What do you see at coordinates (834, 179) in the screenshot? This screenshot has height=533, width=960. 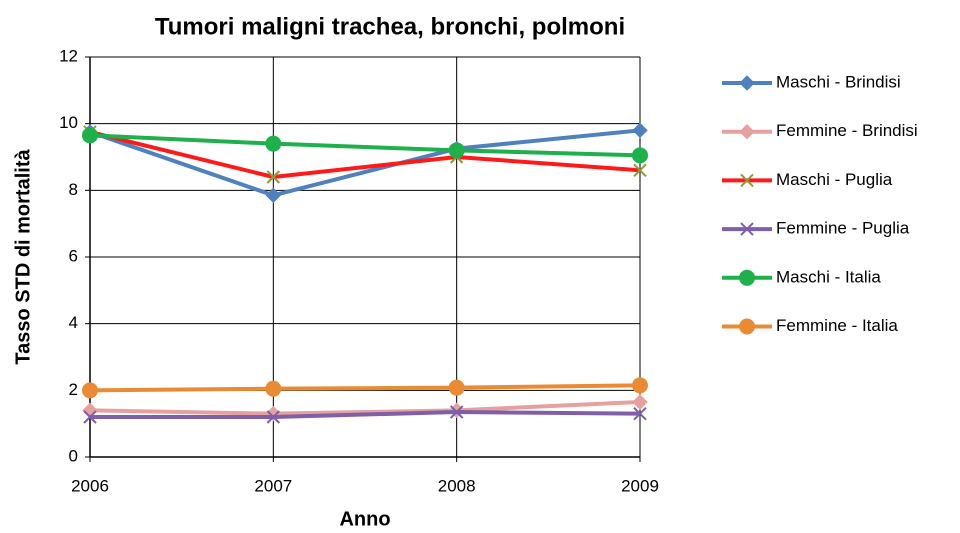 I see `legend-label: Maschi - Puglia` at bounding box center [834, 179].